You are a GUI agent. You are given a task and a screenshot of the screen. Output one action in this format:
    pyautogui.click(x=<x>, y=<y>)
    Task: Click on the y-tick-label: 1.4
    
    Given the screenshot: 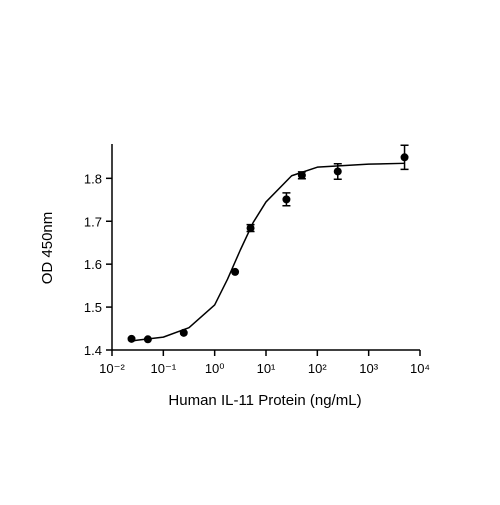 What is the action you would take?
    pyautogui.click(x=93, y=350)
    